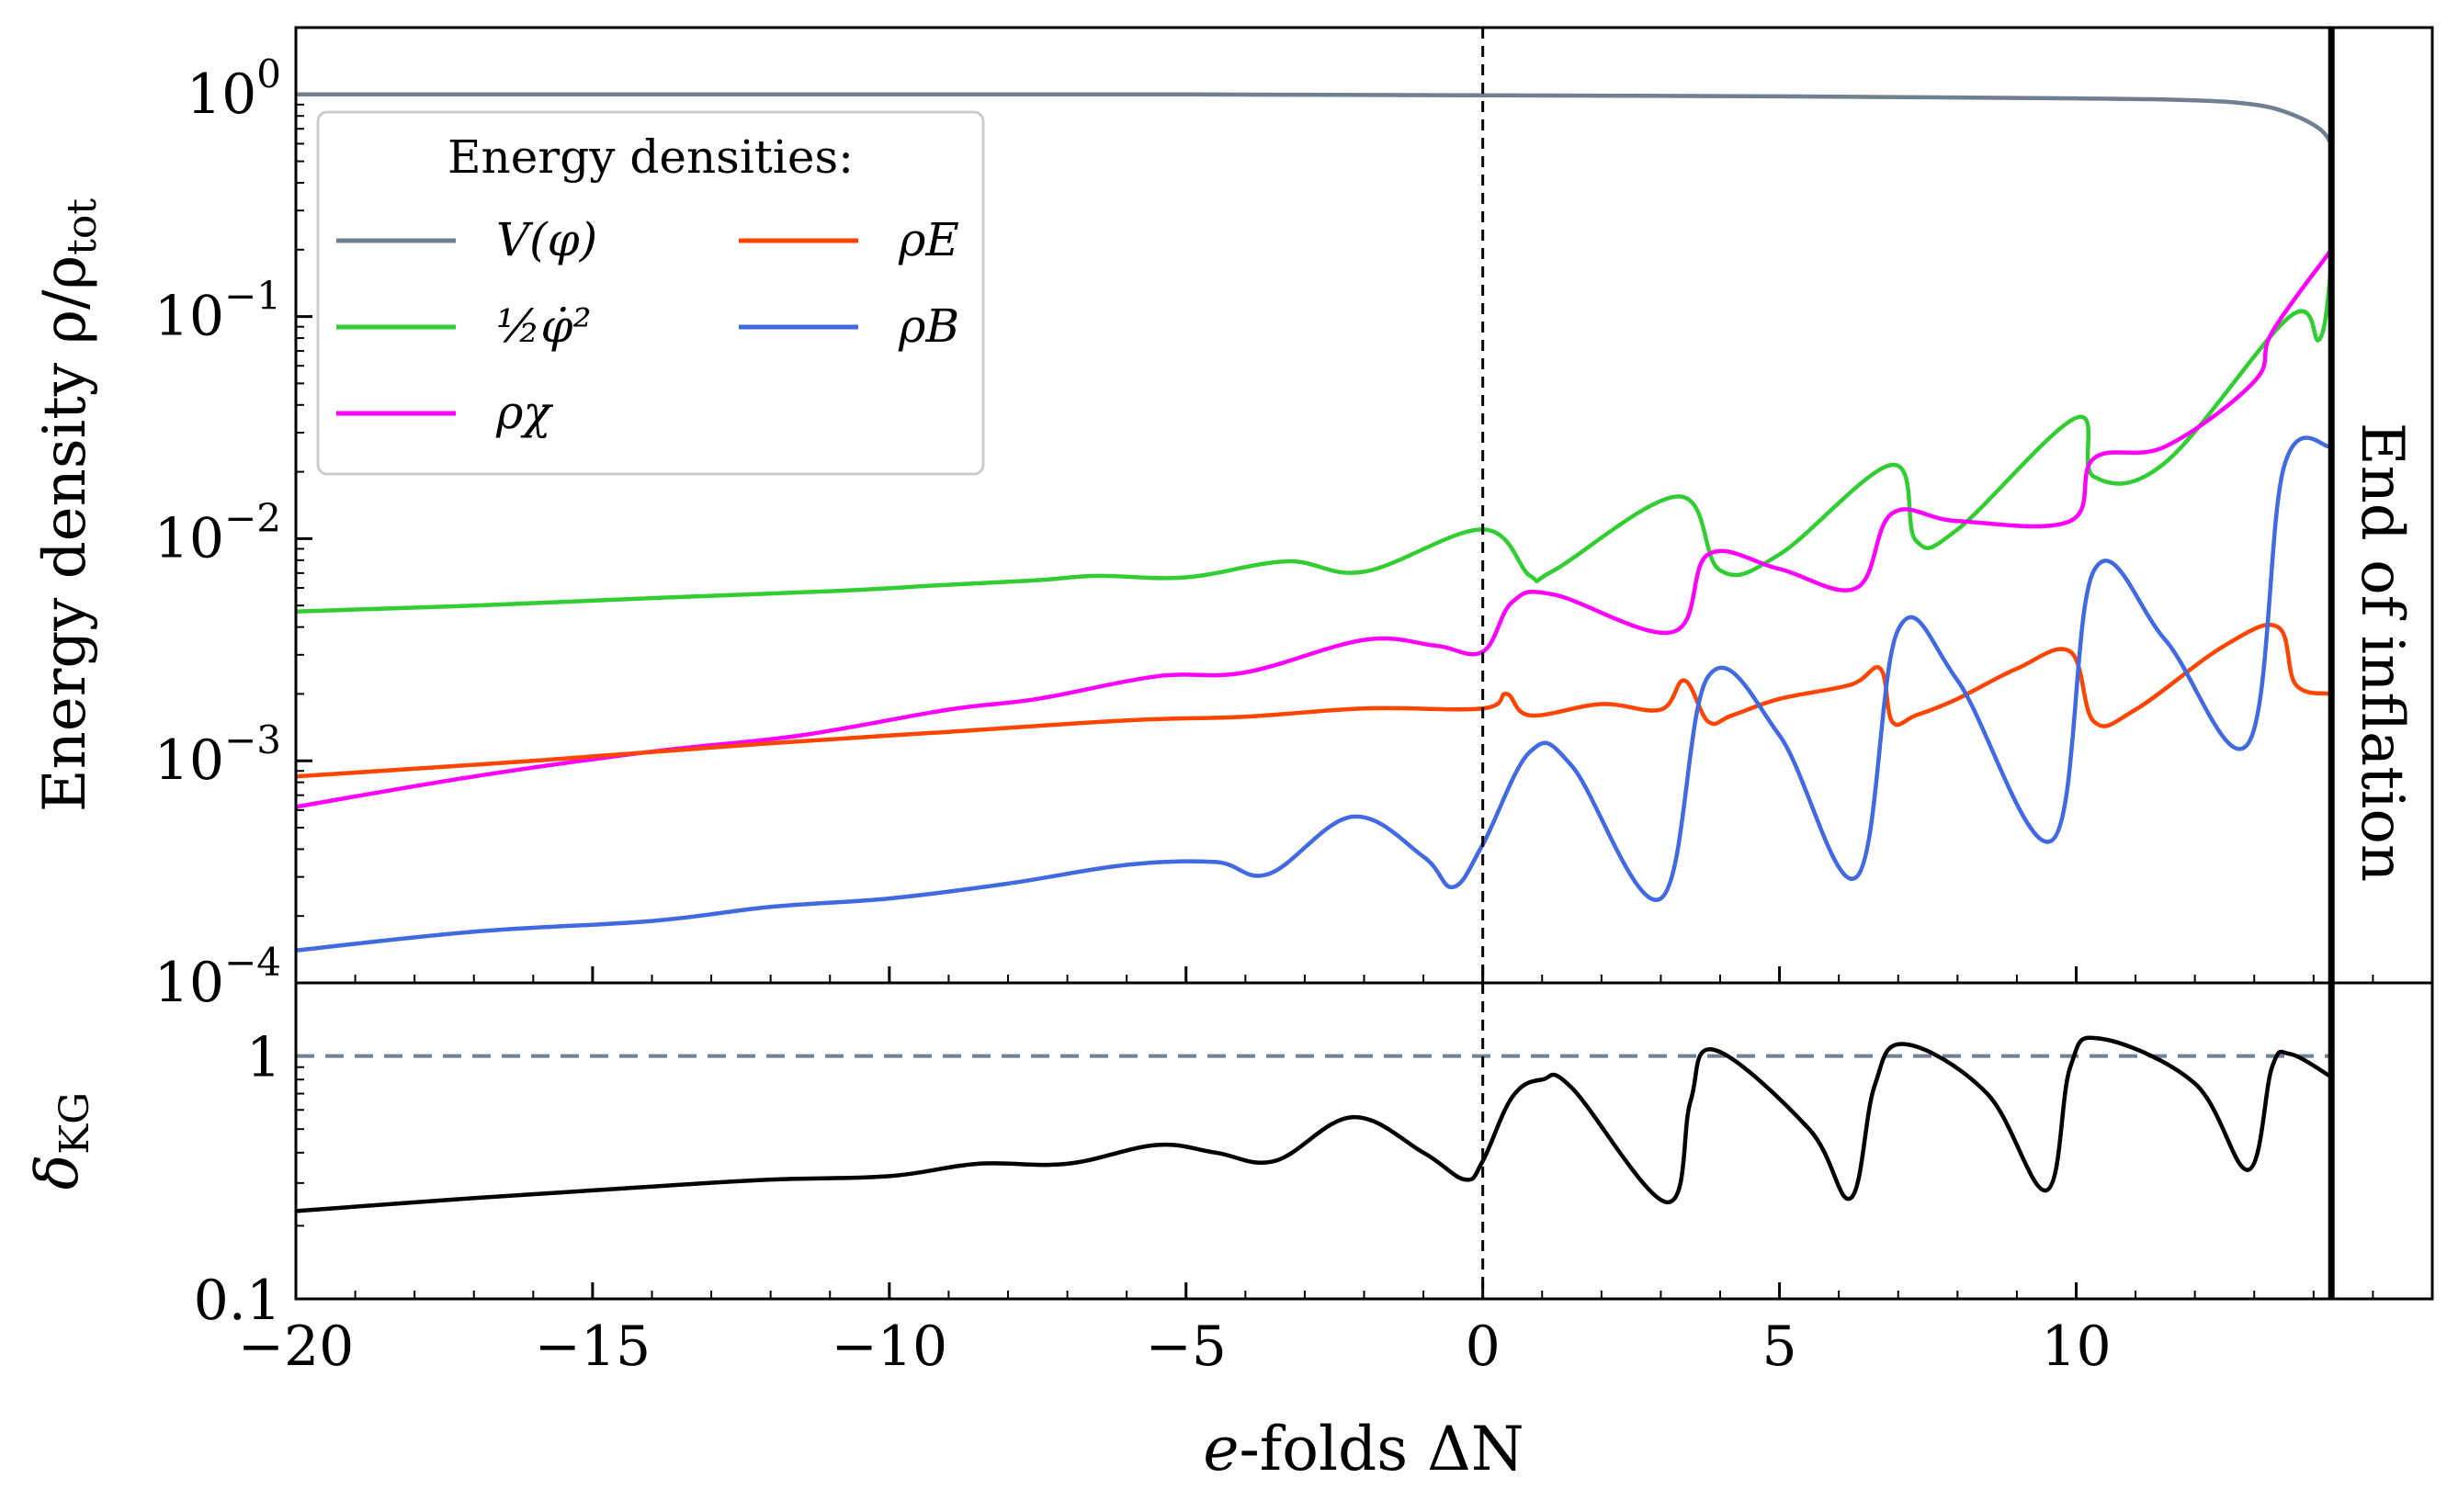  What do you see at coordinates (929, 326) in the screenshot?
I see `legend-label-B: ρB` at bounding box center [929, 326].